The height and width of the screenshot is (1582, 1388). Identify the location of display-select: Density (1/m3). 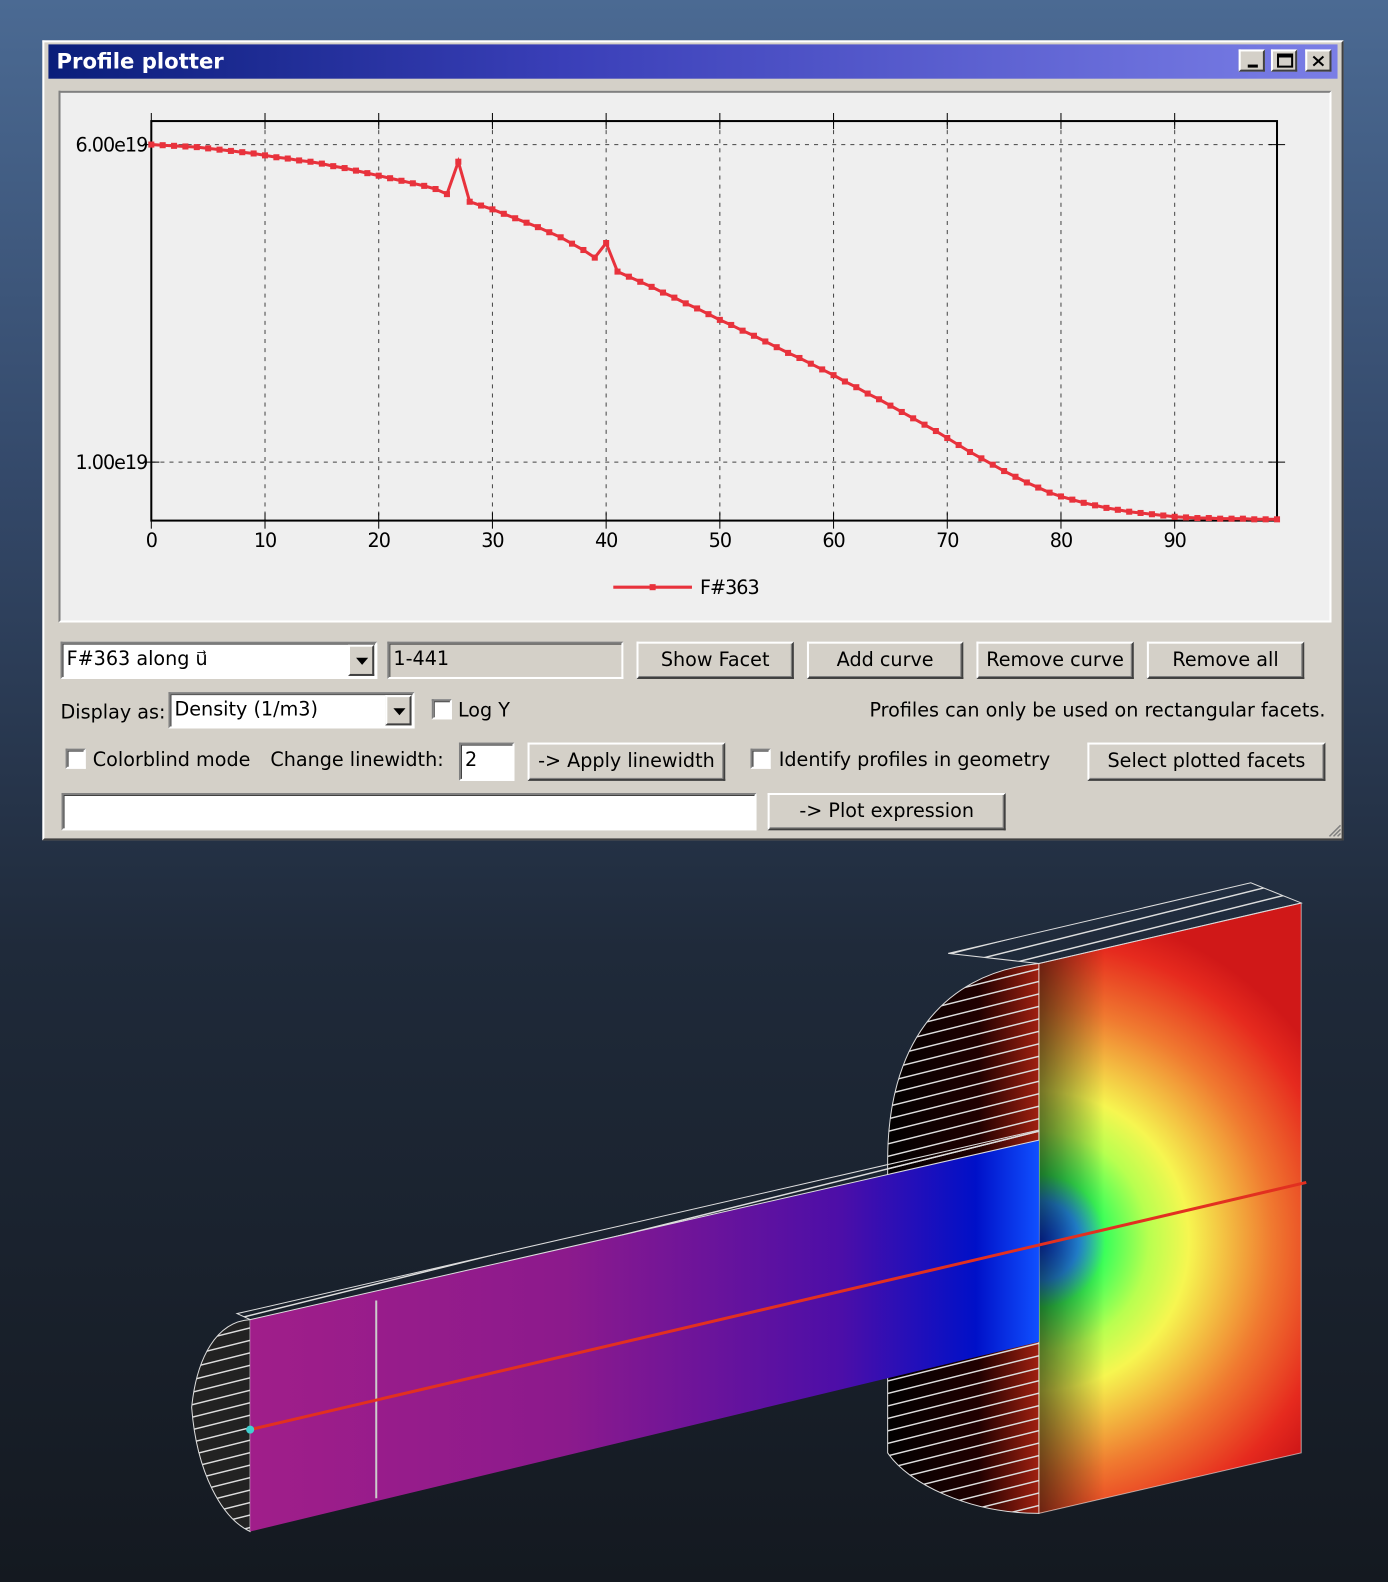
(291, 710).